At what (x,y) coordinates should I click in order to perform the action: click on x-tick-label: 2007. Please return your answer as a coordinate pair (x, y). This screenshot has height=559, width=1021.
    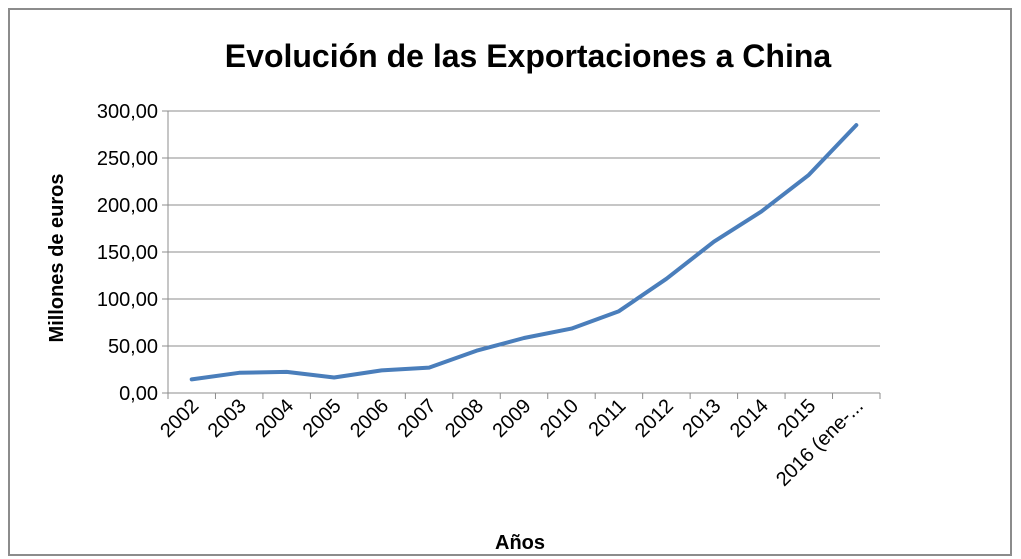
    Looking at the image, I should click on (417, 418).